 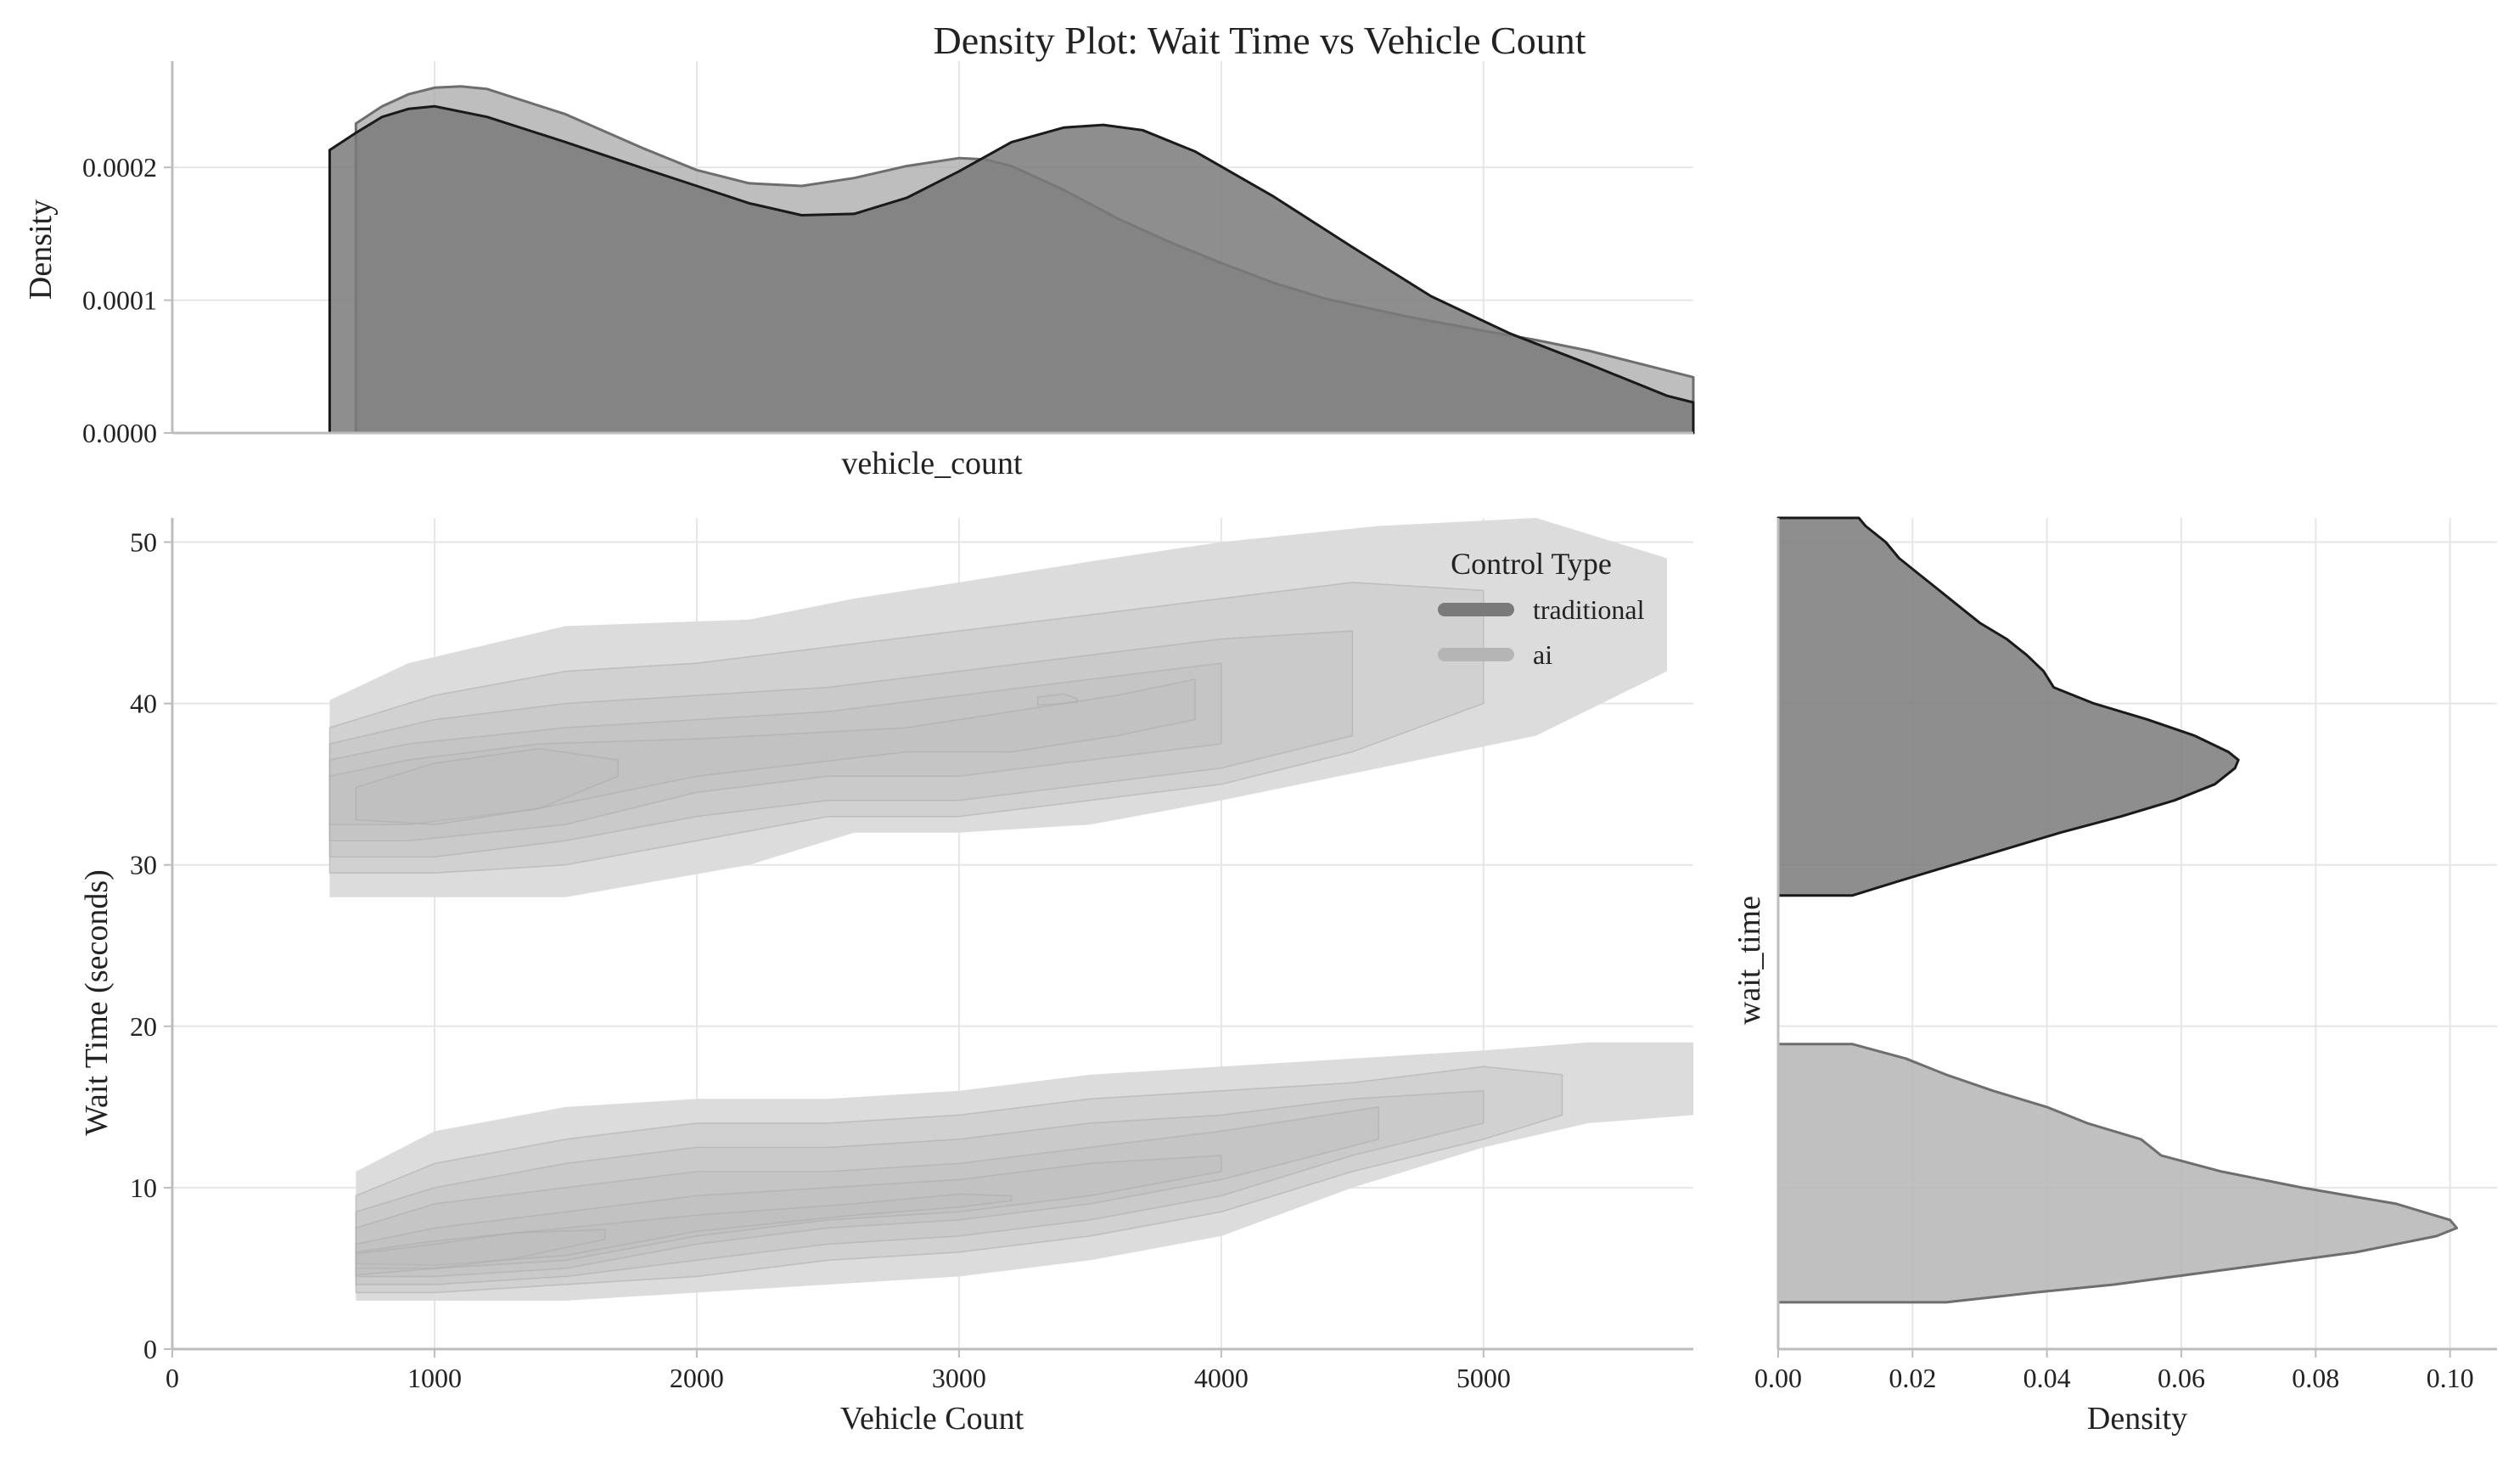 I want to click on main-y-tick-label: 30, so click(x=143, y=865).